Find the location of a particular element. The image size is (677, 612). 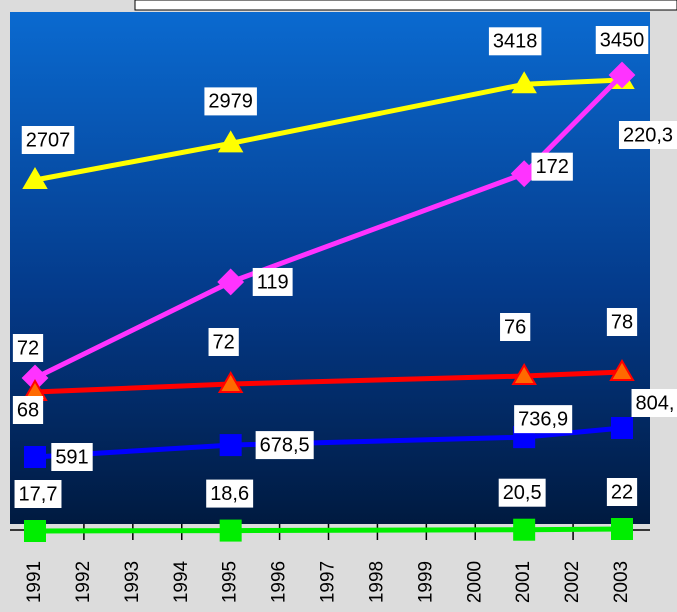

x-tick-label: 1999 is located at coordinates (425, 582).